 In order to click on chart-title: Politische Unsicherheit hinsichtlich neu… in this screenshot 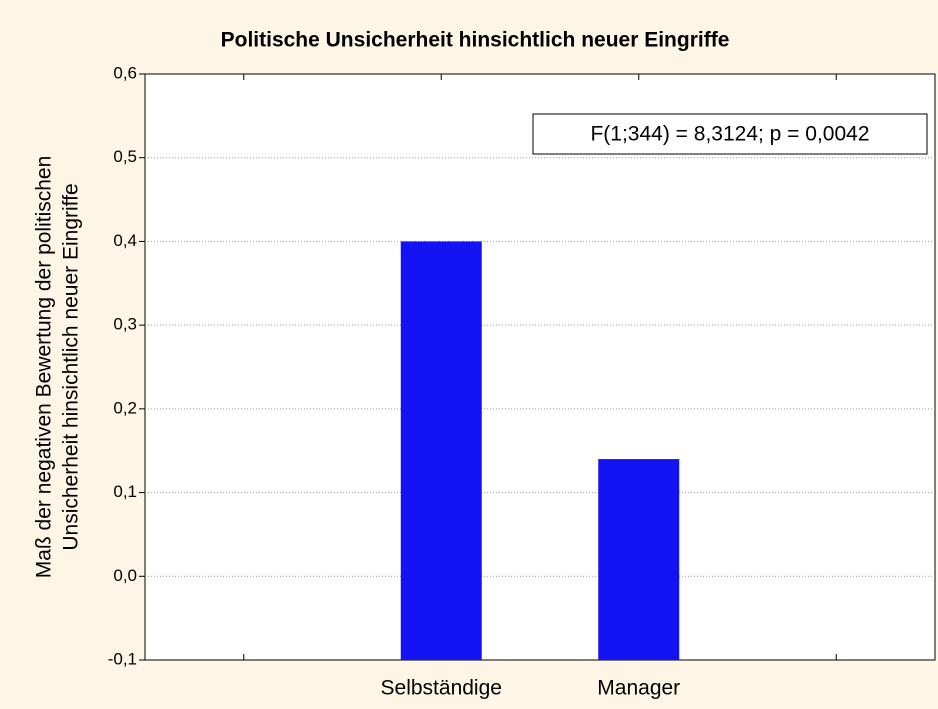, I will do `click(475, 40)`.